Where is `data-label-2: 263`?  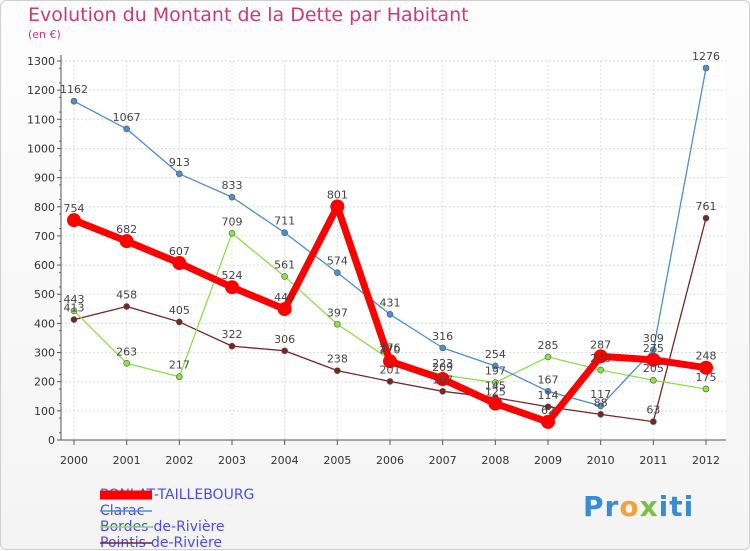 data-label-2: 263 is located at coordinates (126, 351).